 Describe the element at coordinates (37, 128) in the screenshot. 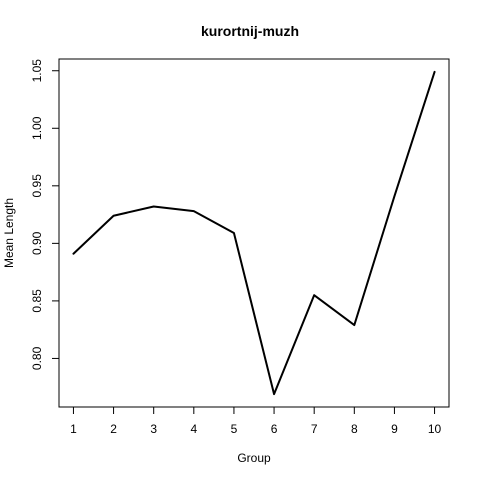

I see `y-tick-label: 1.00` at that location.